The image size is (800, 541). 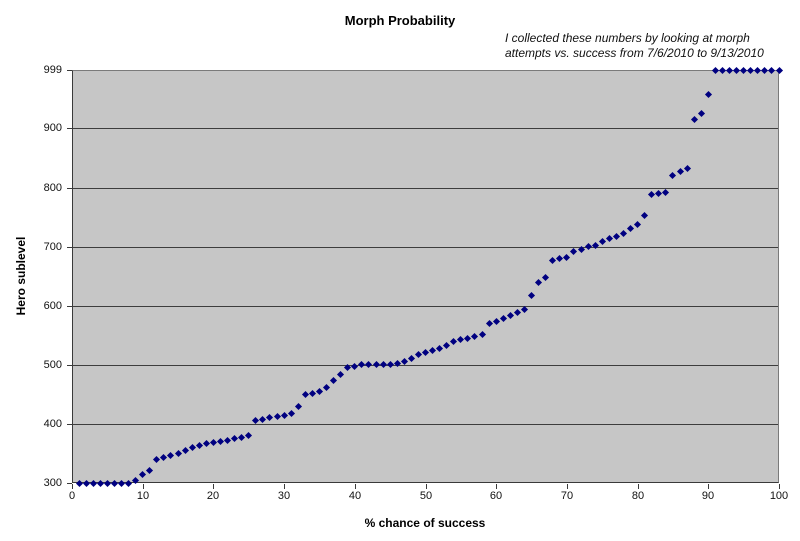 What do you see at coordinates (52, 365) in the screenshot?
I see `y-tick-label: 500` at bounding box center [52, 365].